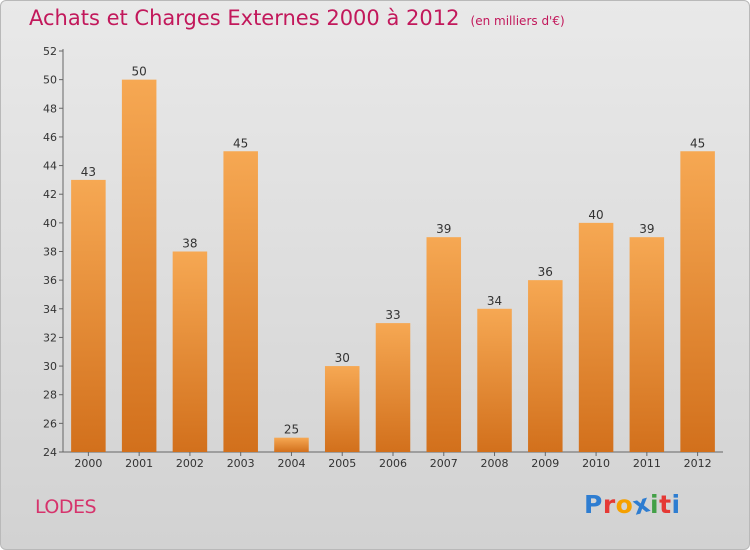  I want to click on value-label-2003: 45, so click(240, 143).